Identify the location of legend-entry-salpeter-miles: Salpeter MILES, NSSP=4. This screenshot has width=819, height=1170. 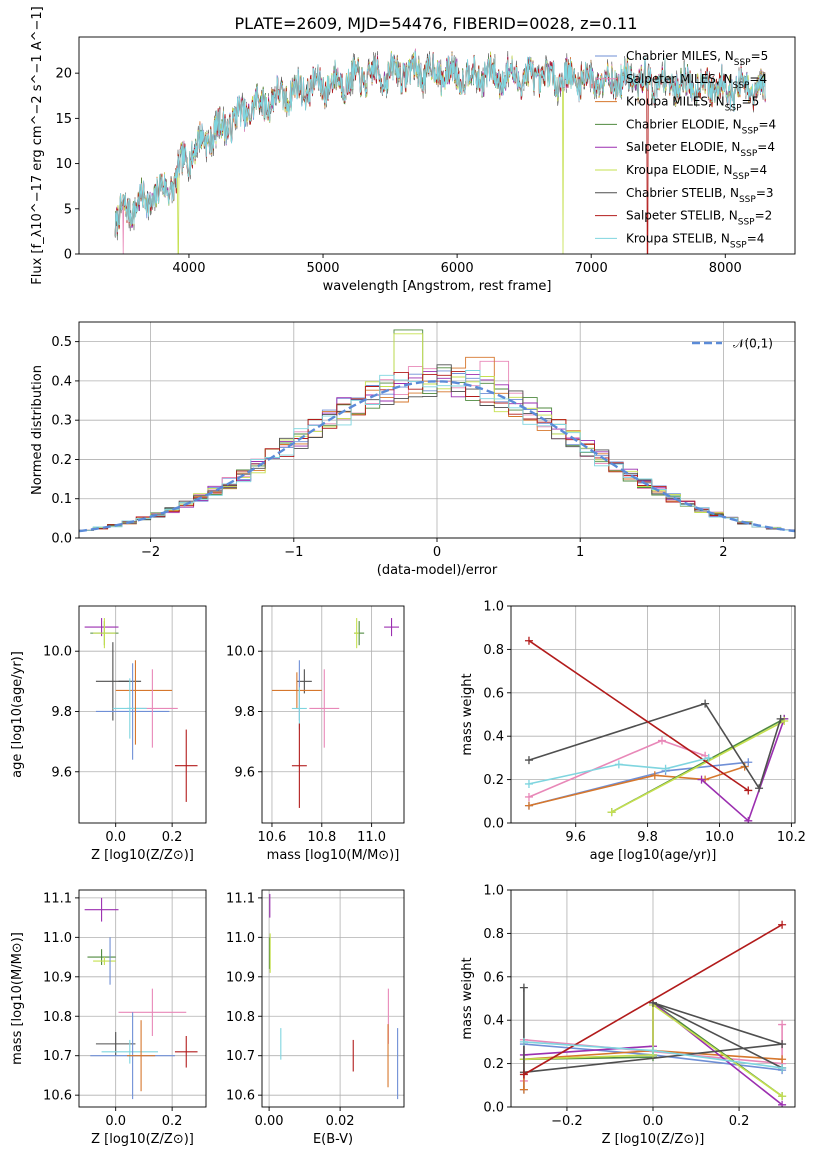
(696, 81).